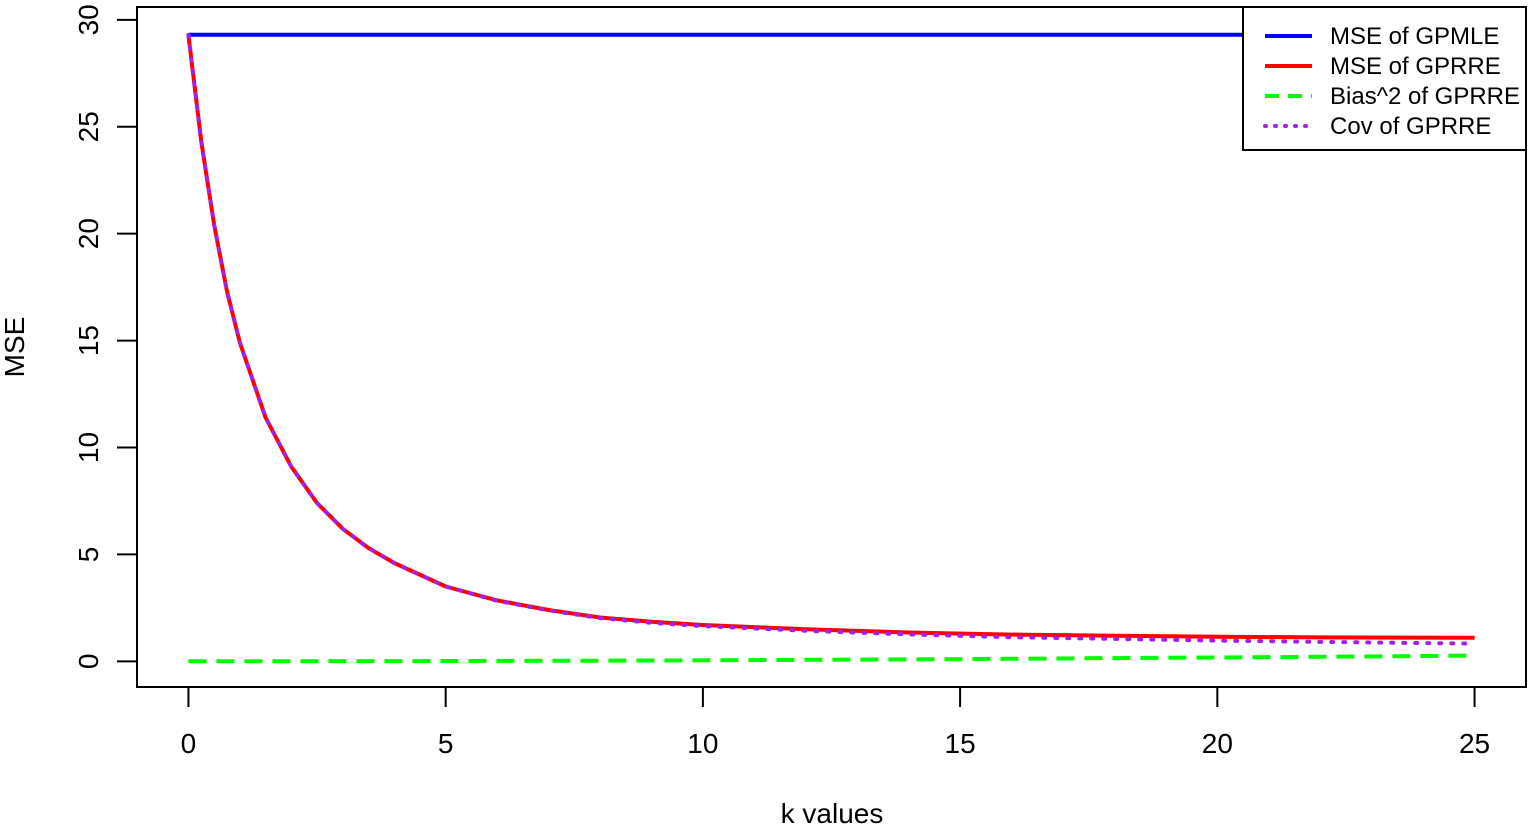  Describe the element at coordinates (105, 337) in the screenshot. I see `y-axis: 0 5 10 15 20 25 30` at that location.